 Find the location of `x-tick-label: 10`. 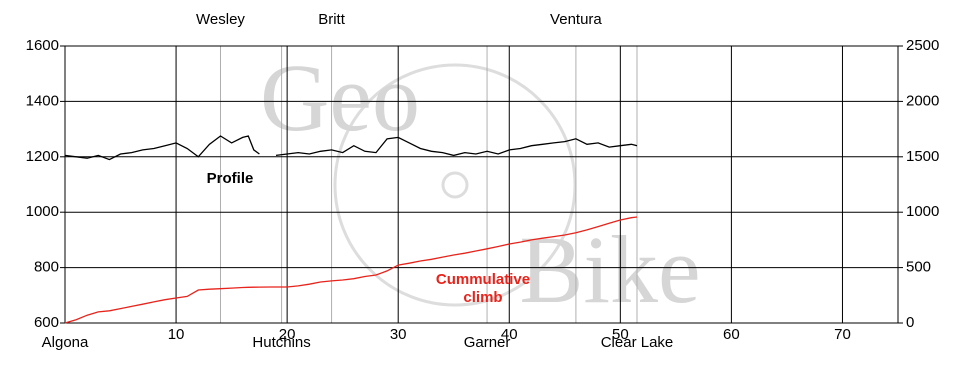

x-tick-label: 10 is located at coordinates (176, 334).